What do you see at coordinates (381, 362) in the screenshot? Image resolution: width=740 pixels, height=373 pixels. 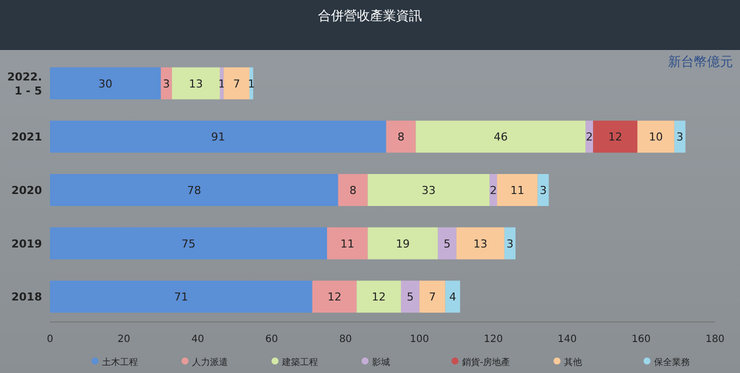 I see `legend-label: 影城` at bounding box center [381, 362].